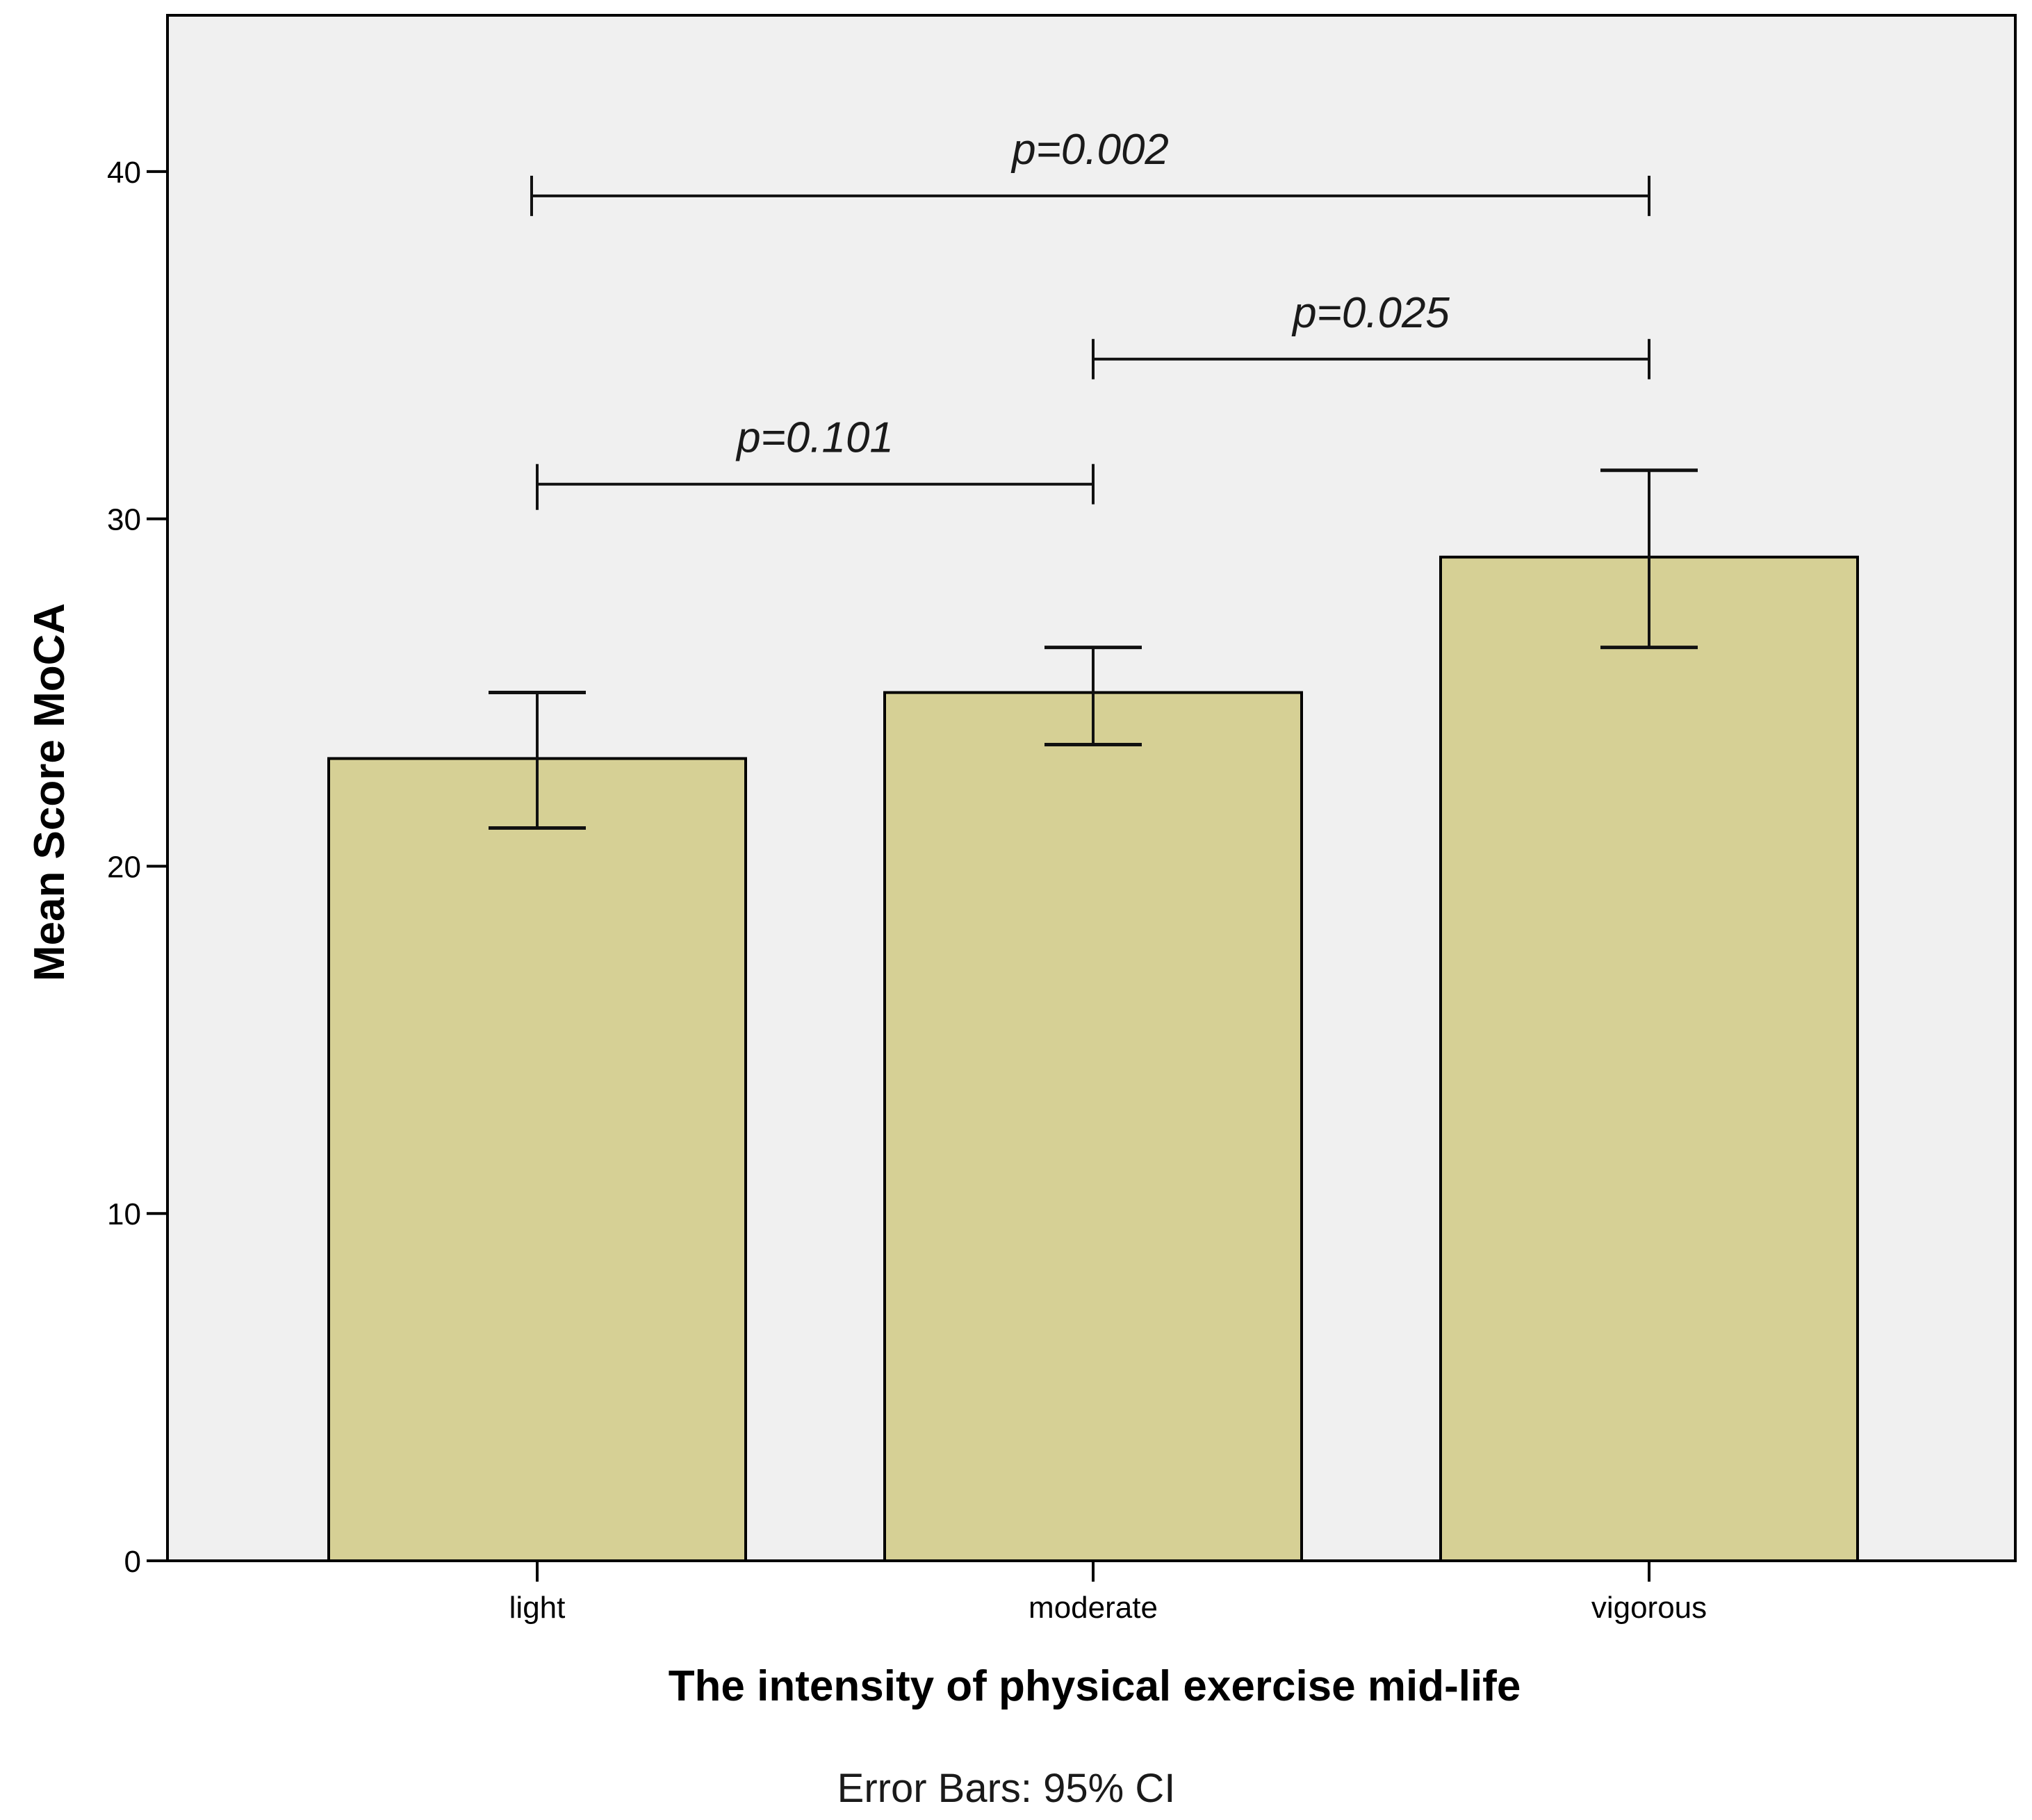  Describe the element at coordinates (124, 1214) in the screenshot. I see `y-tick-label: 10` at that location.